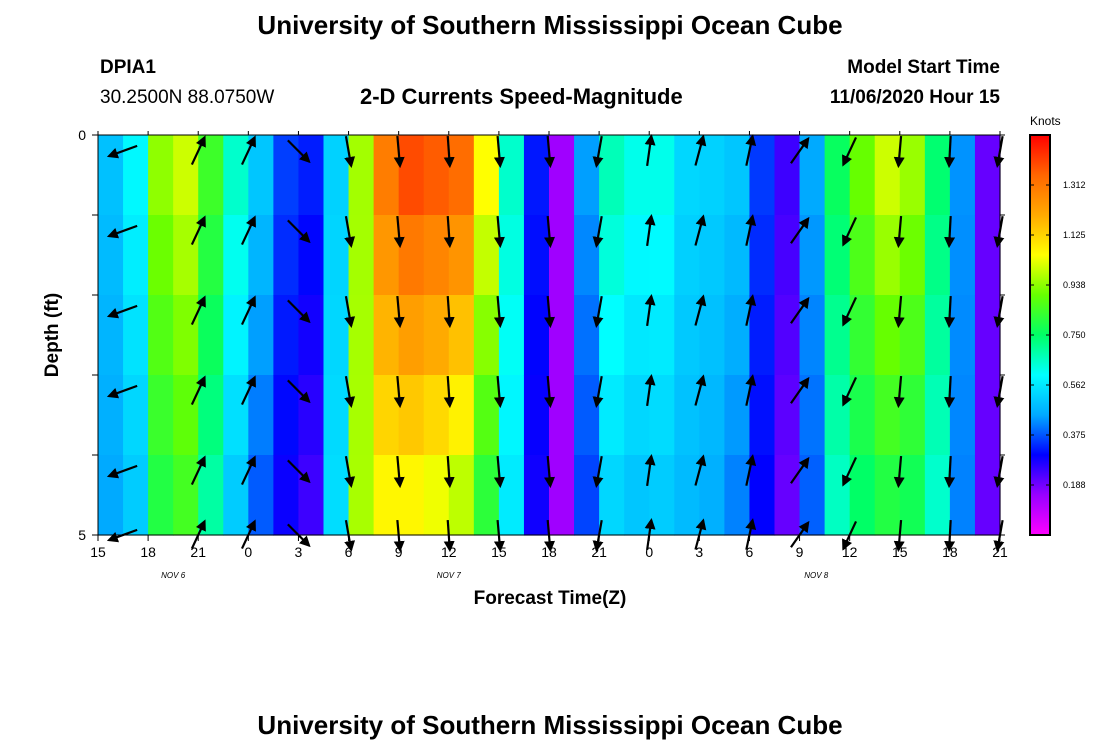 The height and width of the screenshot is (750, 1100). What do you see at coordinates (521, 96) in the screenshot?
I see `chart-subtitle: 2-D Currents Speed-Magnitude` at bounding box center [521, 96].